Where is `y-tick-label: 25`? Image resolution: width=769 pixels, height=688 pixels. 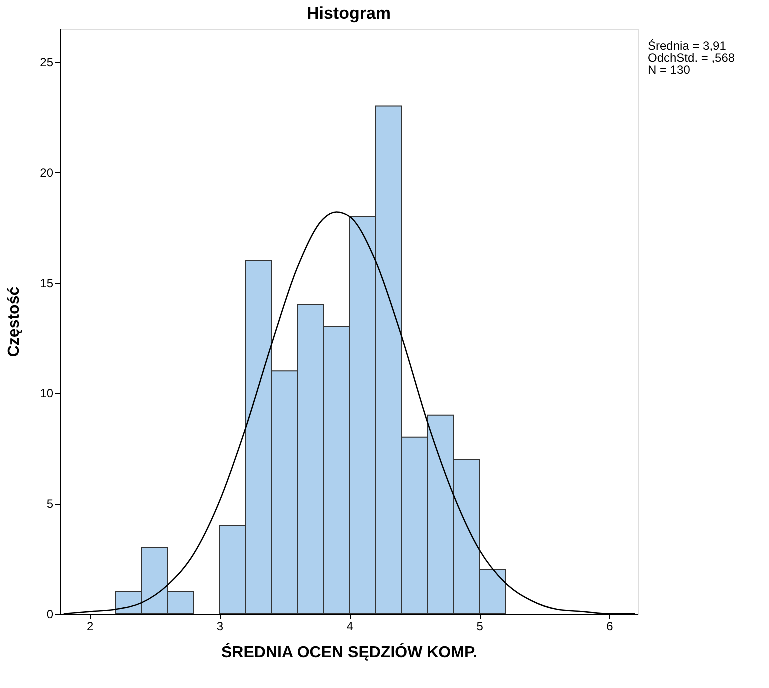 y-tick-label: 25 is located at coordinates (47, 63).